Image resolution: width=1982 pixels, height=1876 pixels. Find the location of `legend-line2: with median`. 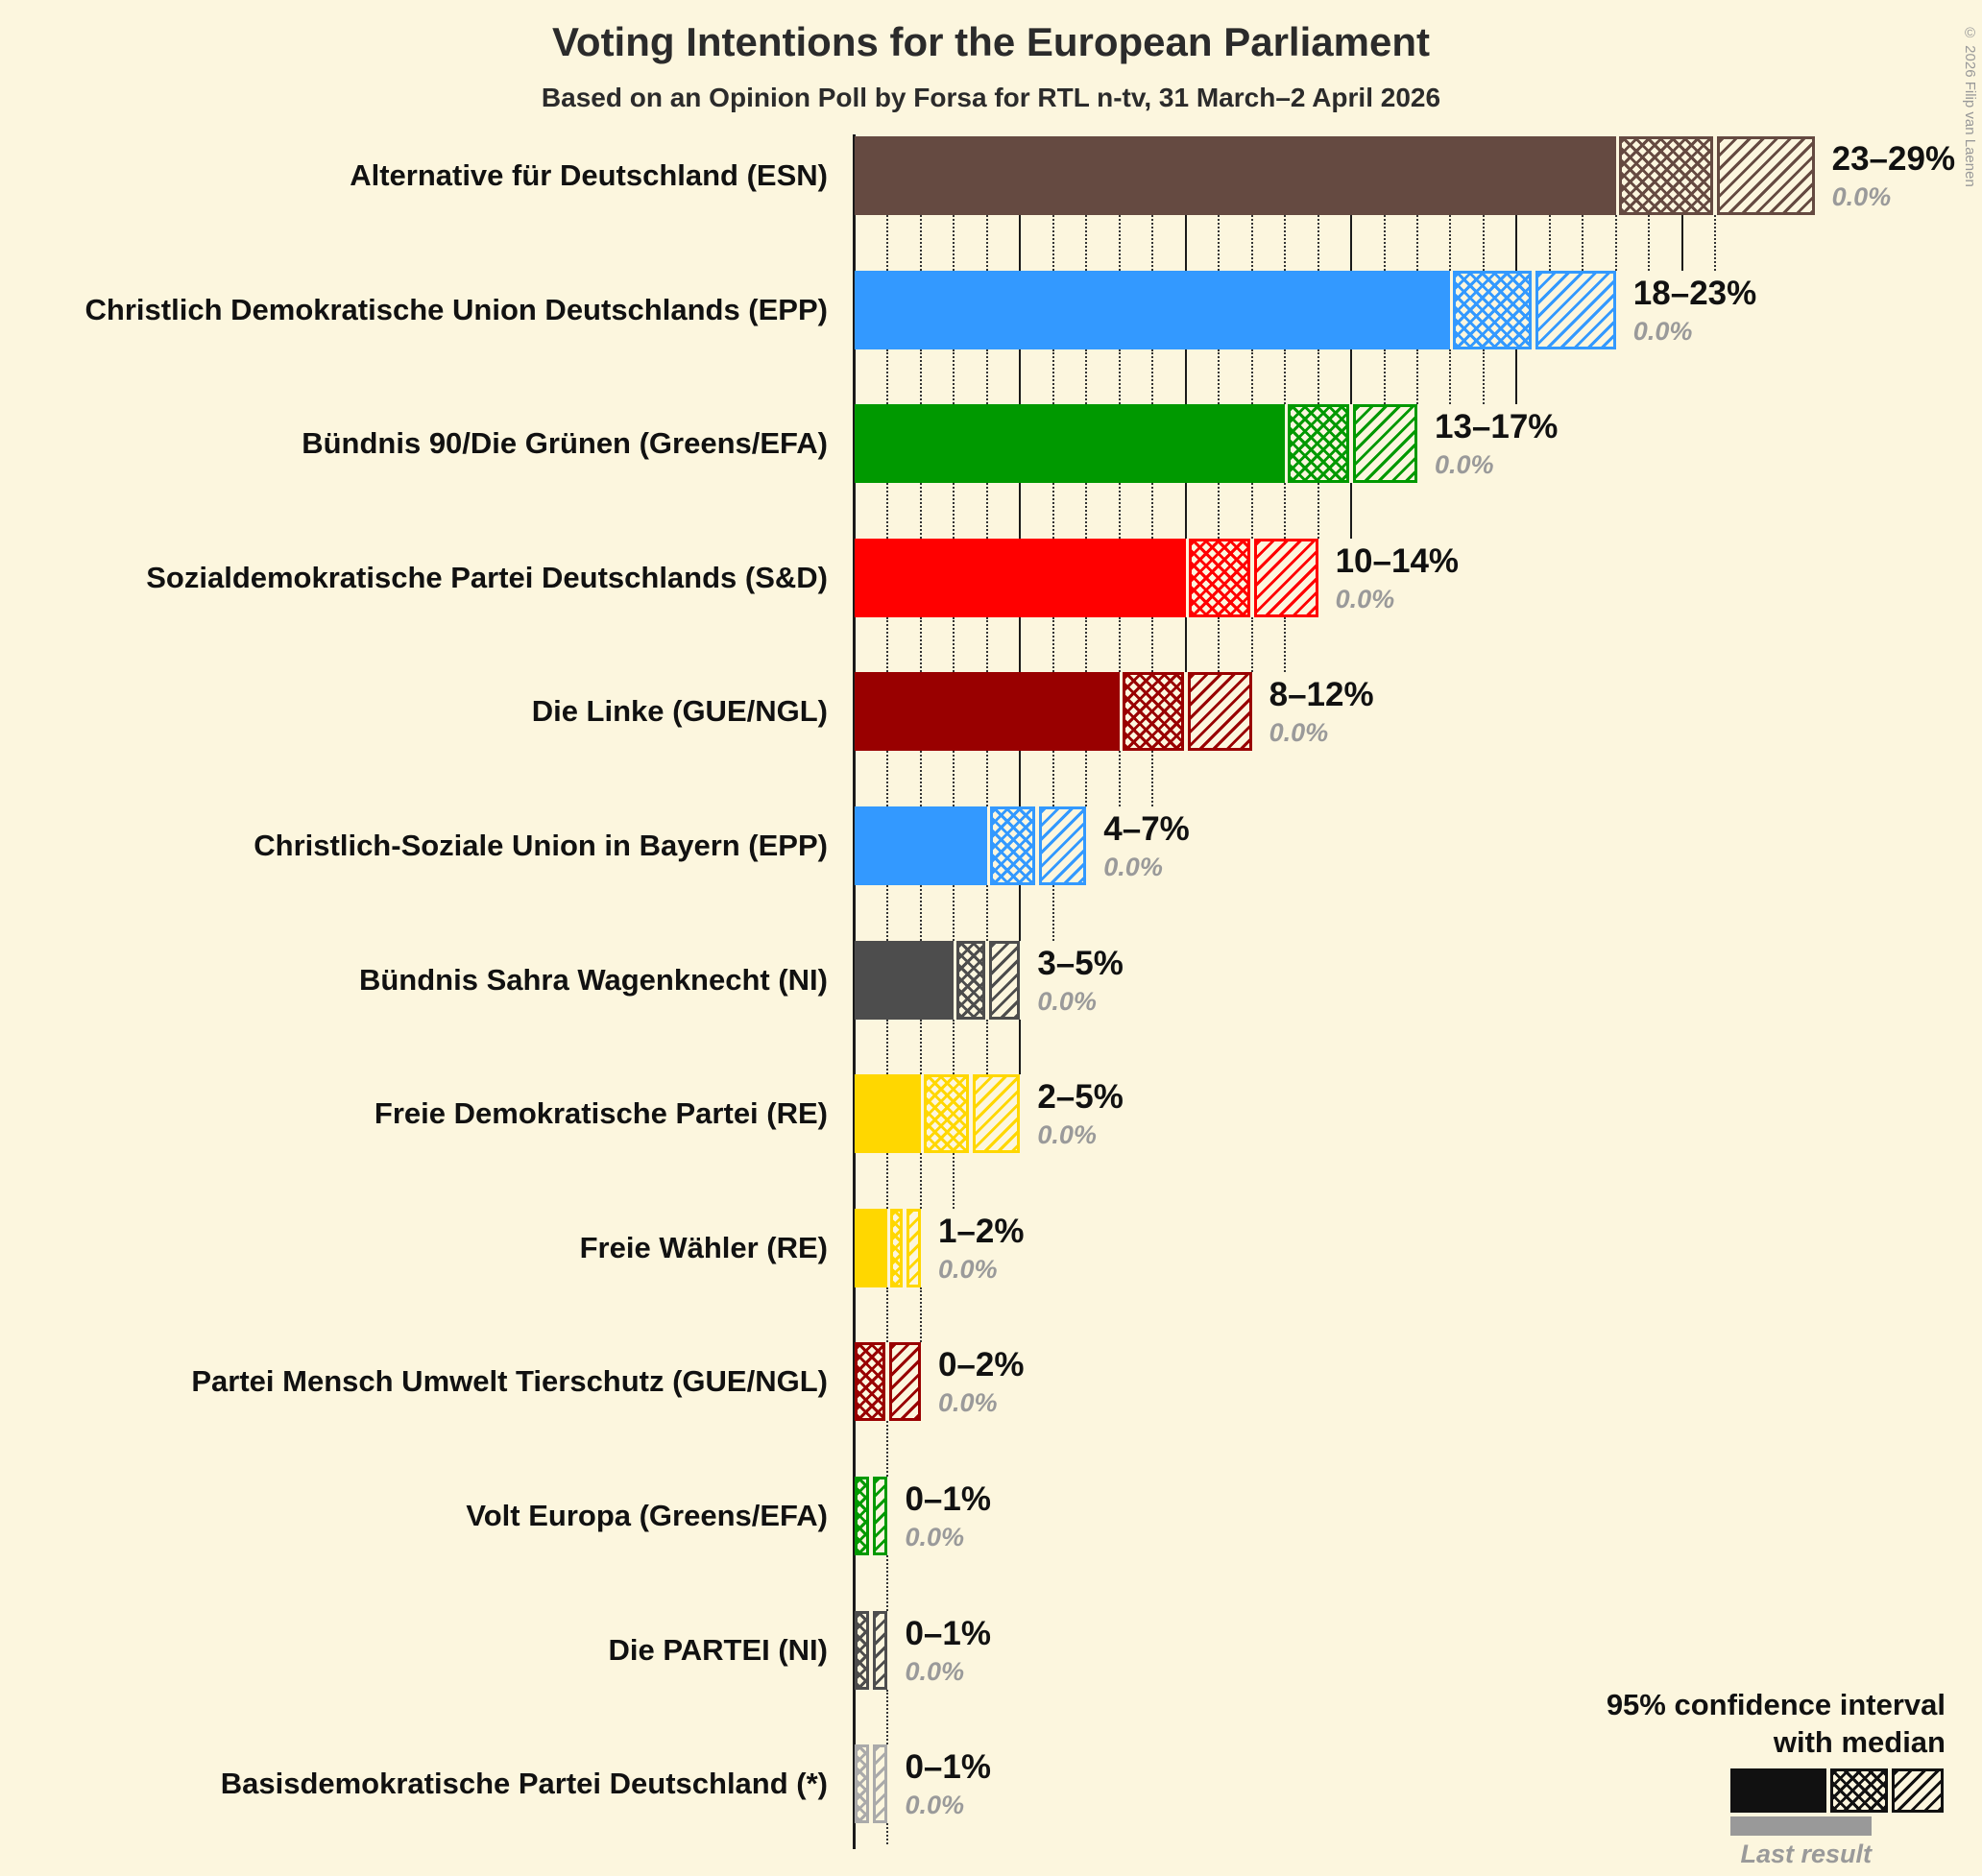

legend-line2: with median is located at coordinates (1860, 1742).